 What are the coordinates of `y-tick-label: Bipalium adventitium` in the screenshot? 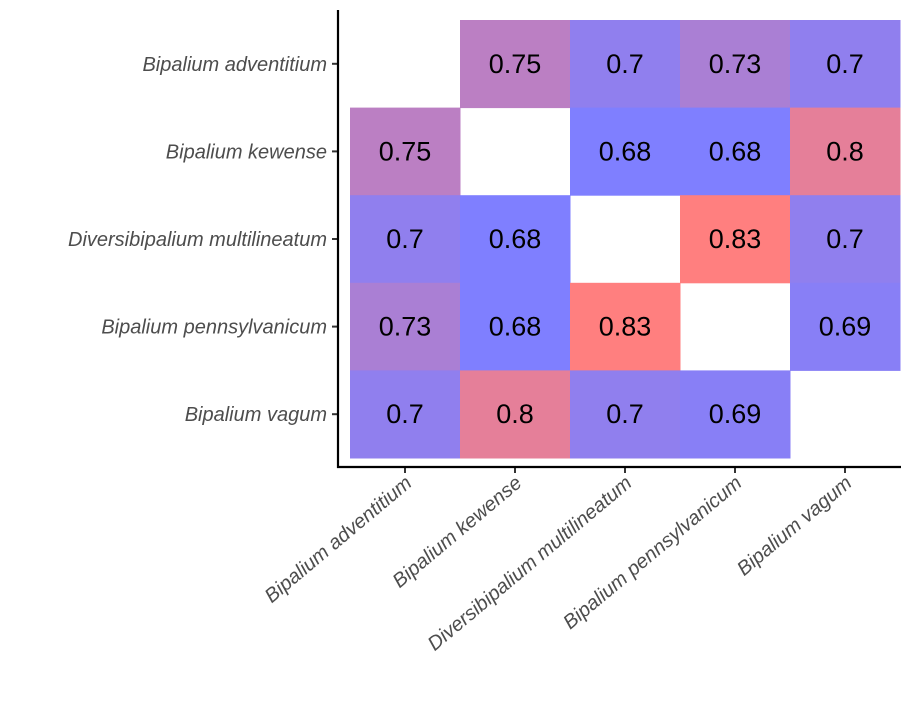 It's located at (234, 65).